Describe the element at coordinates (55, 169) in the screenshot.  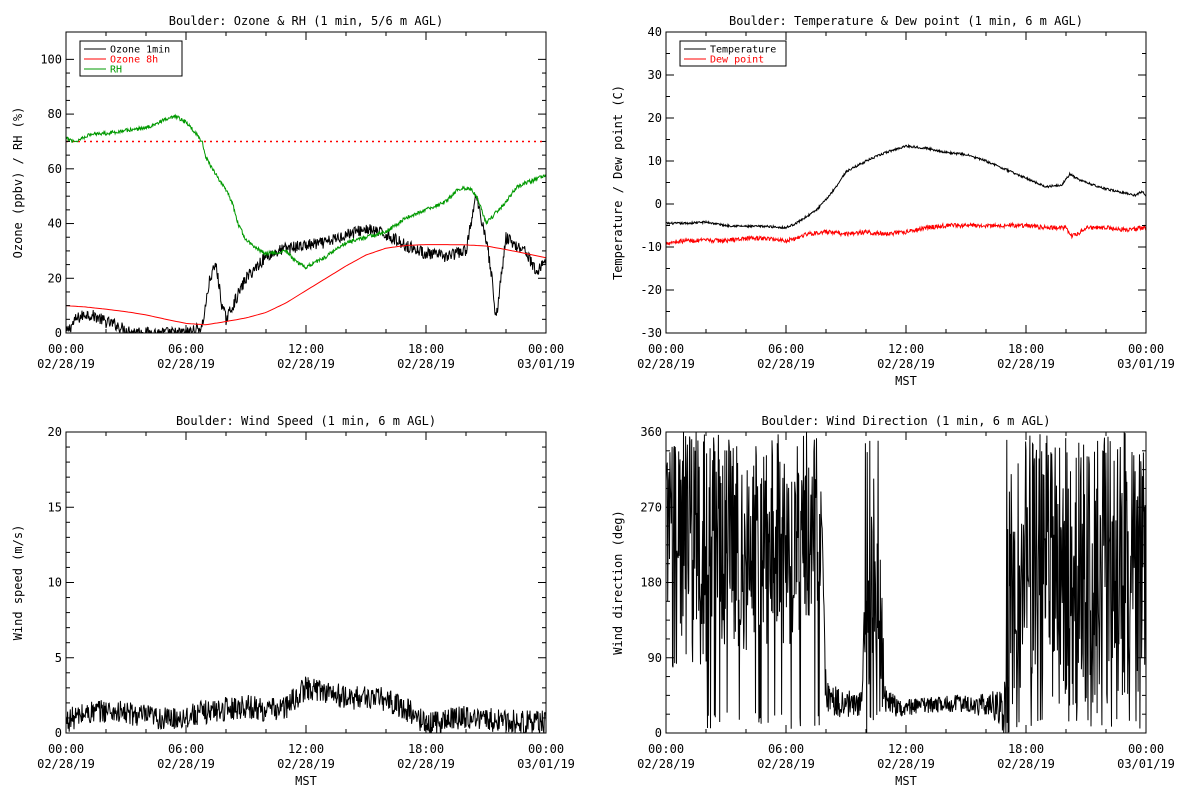
I see `y-tick-label: 60` at that location.